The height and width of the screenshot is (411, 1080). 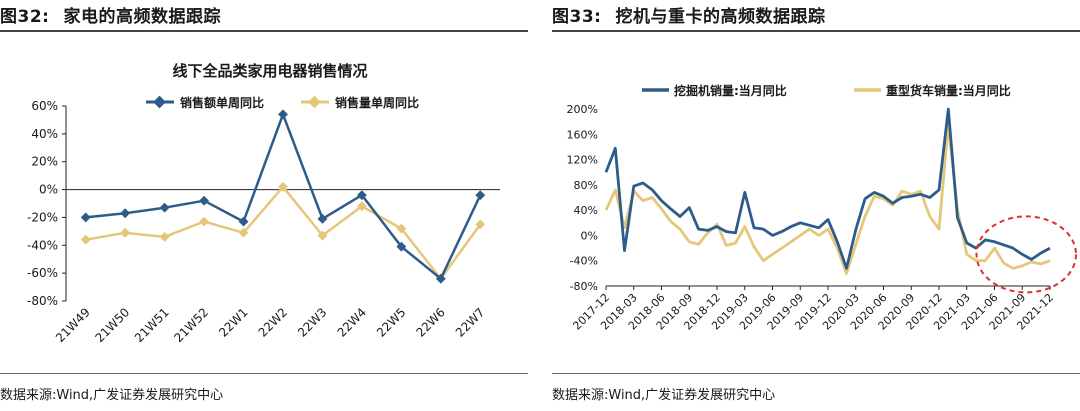 I want to click on x-tick-label: 21W50, so click(x=112, y=325).